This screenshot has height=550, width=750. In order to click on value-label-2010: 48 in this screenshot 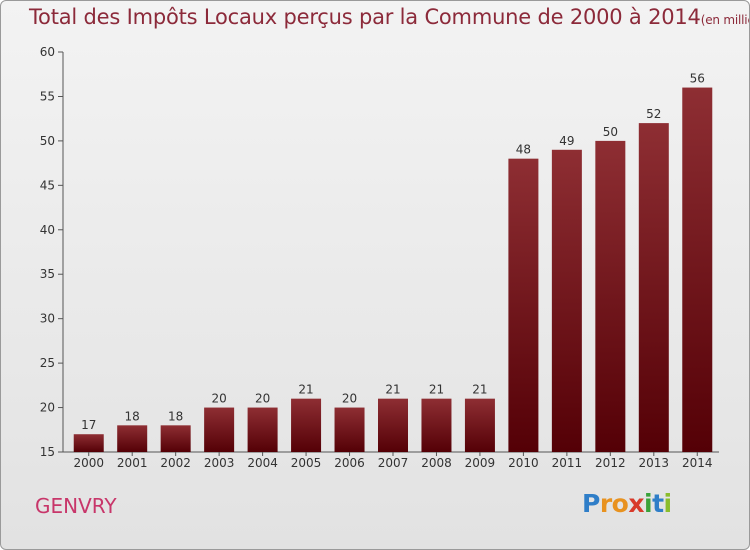, I will do `click(523, 150)`.